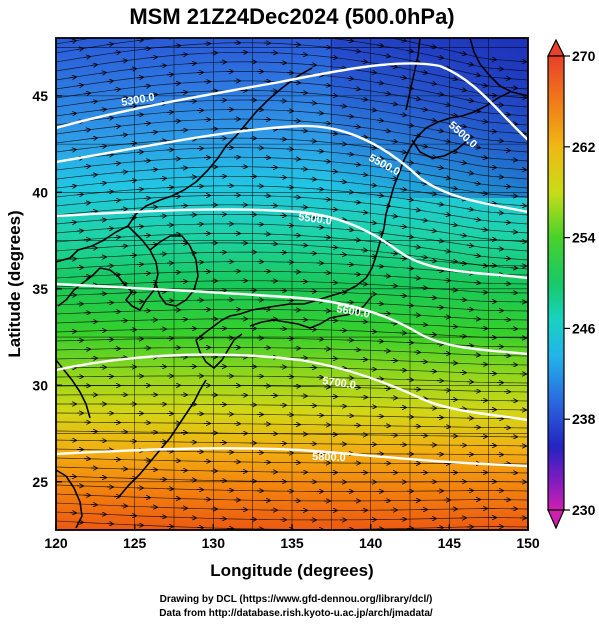 The height and width of the screenshot is (625, 599). What do you see at coordinates (214, 543) in the screenshot?
I see `x-tick-label: 130` at bounding box center [214, 543].